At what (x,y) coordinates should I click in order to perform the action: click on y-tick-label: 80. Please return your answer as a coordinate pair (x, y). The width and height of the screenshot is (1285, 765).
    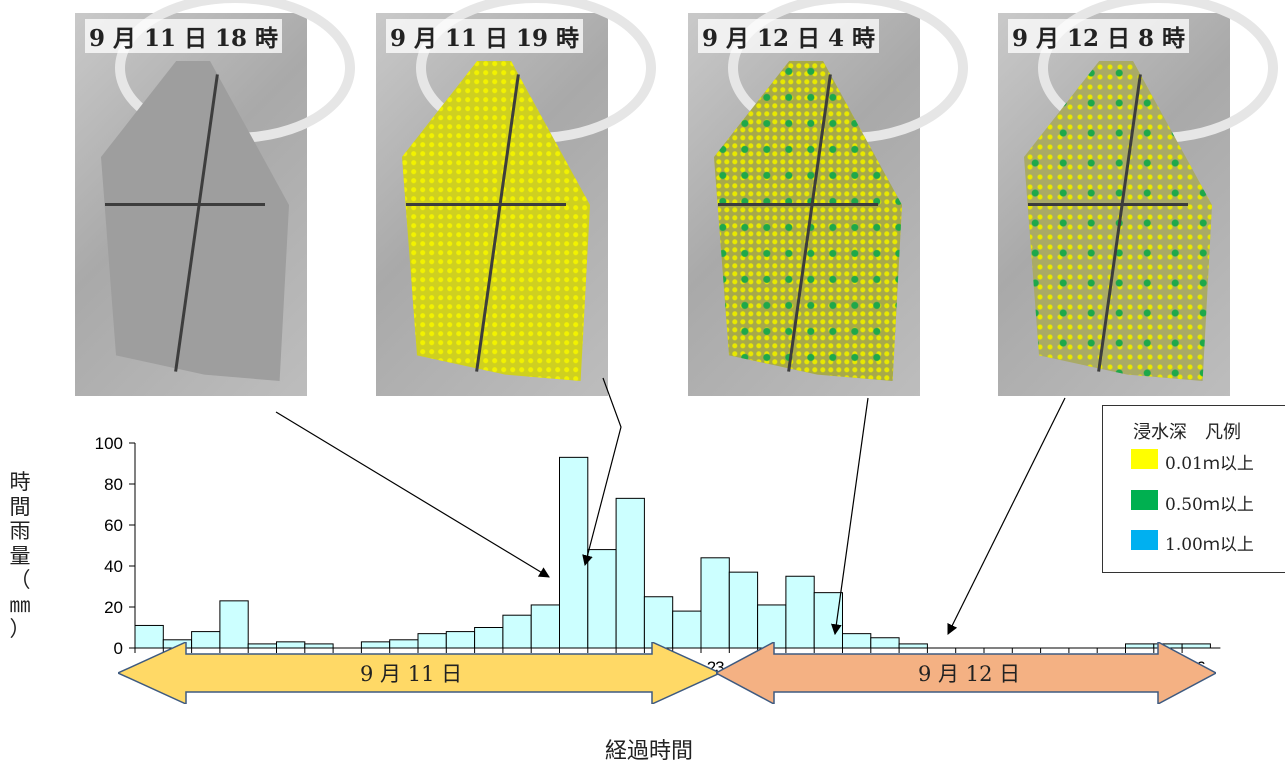
    Looking at the image, I should click on (113, 484).